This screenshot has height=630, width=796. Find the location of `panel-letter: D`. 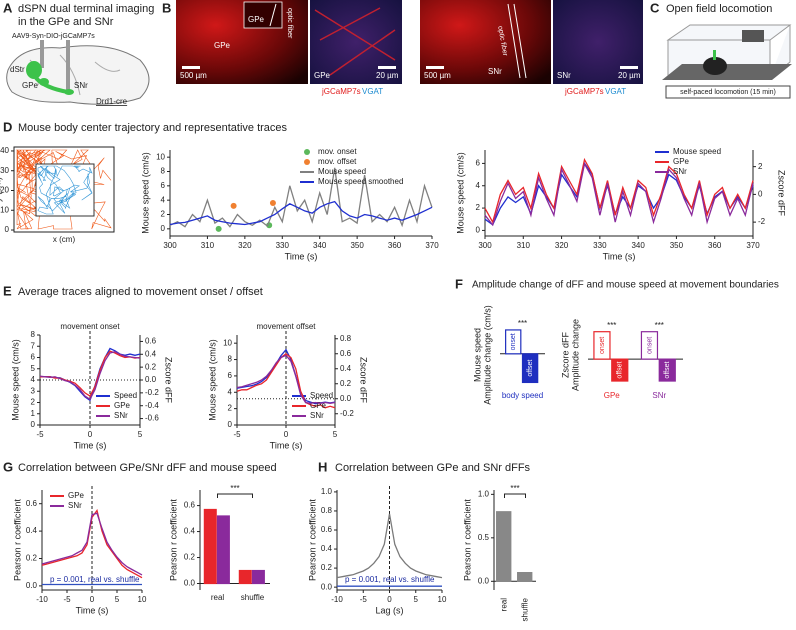

panel-letter: D is located at coordinates (7, 126).